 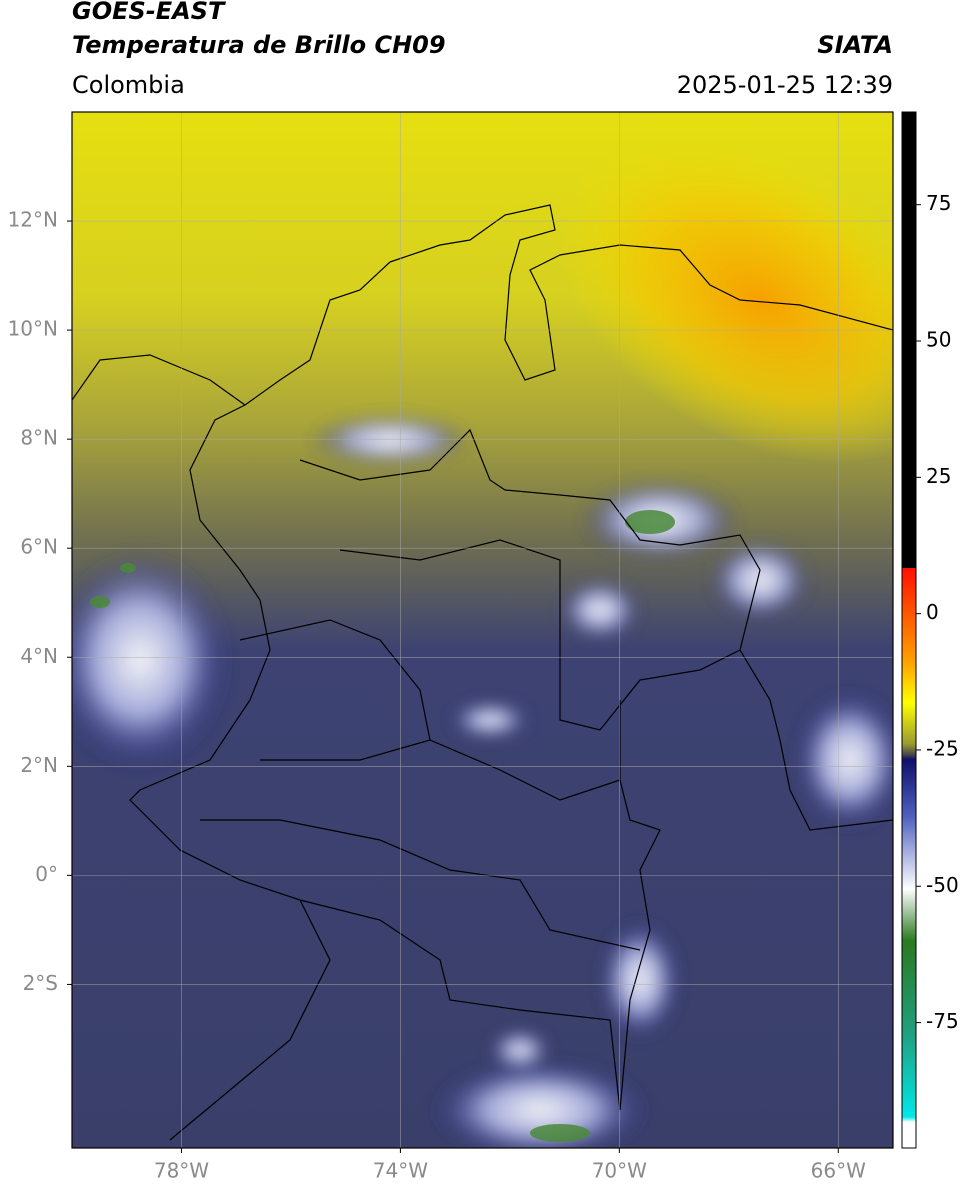 What do you see at coordinates (938, 203) in the screenshot?
I see `colorbar-tick-label: 75` at bounding box center [938, 203].